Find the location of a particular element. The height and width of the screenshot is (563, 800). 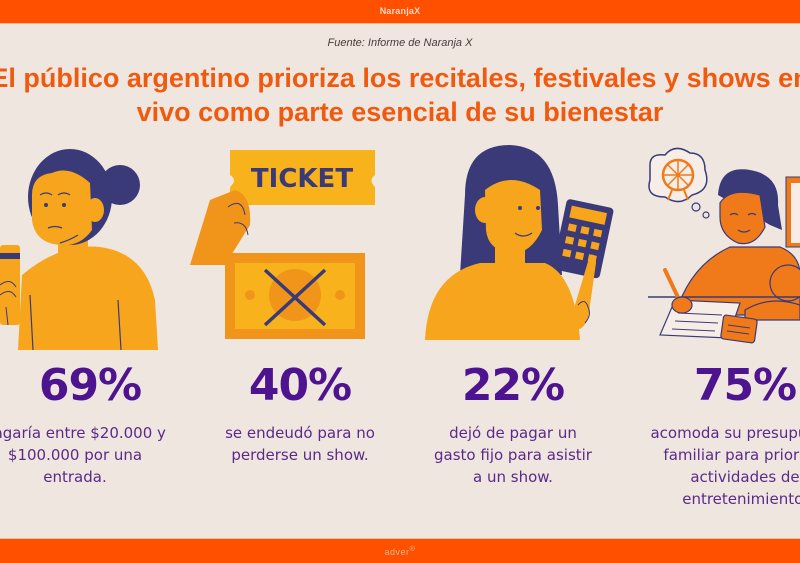

source-caption: Fuente: Informe de Naranja X is located at coordinates (400, 43).